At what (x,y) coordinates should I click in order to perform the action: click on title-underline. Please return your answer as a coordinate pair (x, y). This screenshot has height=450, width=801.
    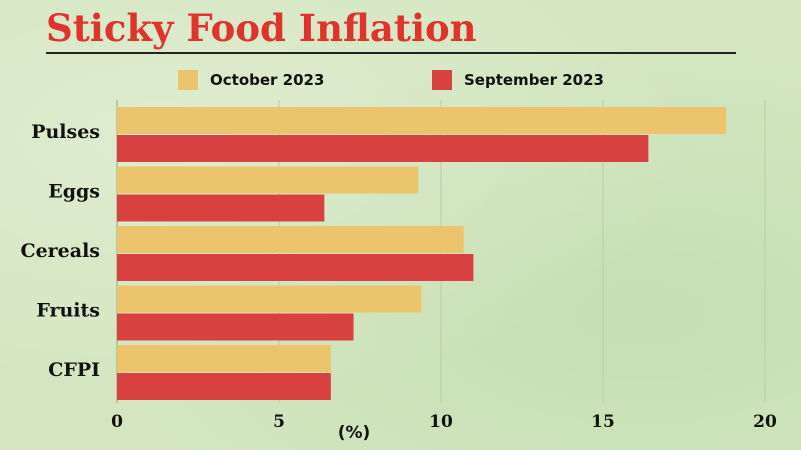
    Looking at the image, I should click on (391, 53).